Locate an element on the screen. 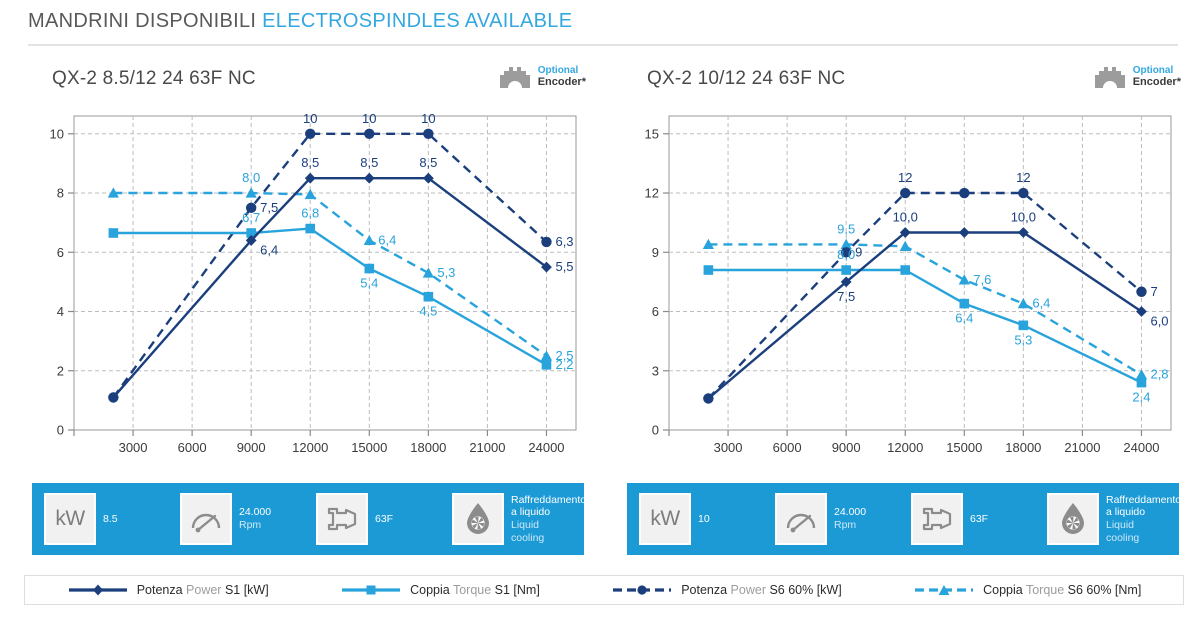 The width and height of the screenshot is (1203, 618). data-label: 2,4 is located at coordinates (1141, 397).